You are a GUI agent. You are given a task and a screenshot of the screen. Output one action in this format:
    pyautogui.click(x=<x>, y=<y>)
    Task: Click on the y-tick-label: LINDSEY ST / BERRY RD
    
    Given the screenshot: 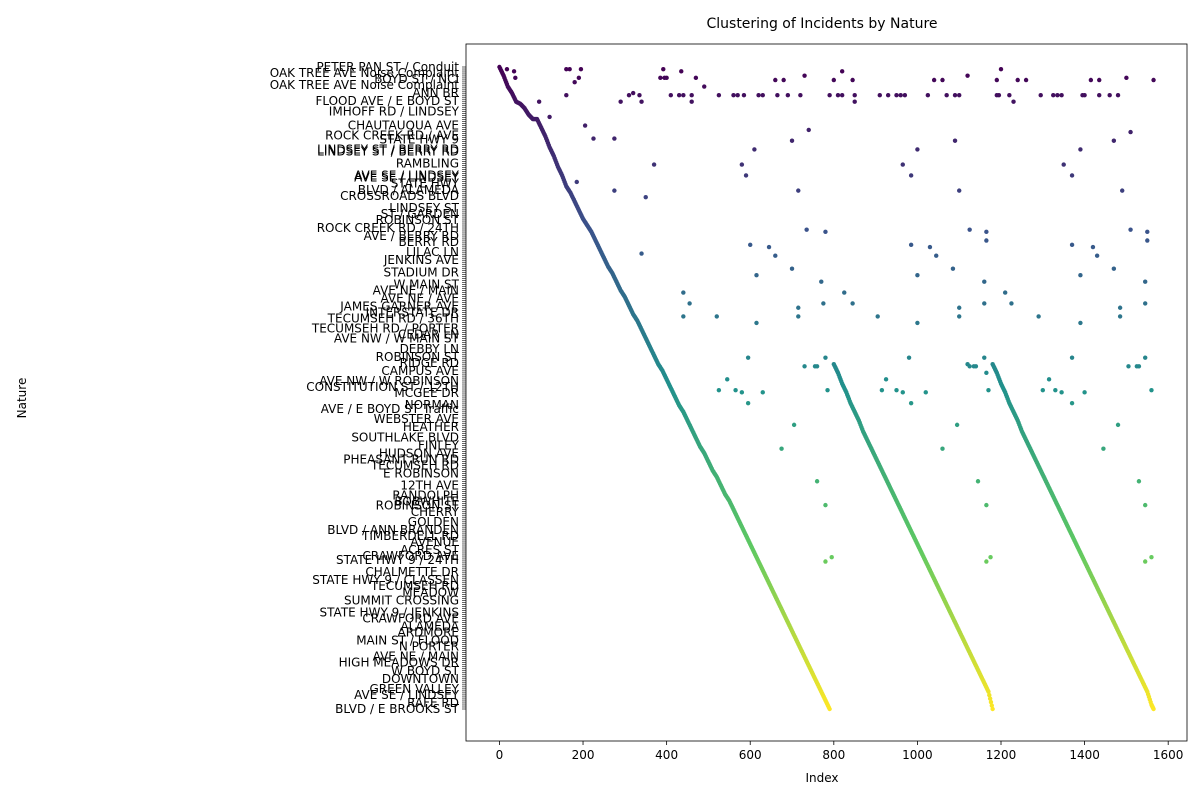 What is the action you would take?
    pyautogui.click(x=388, y=150)
    